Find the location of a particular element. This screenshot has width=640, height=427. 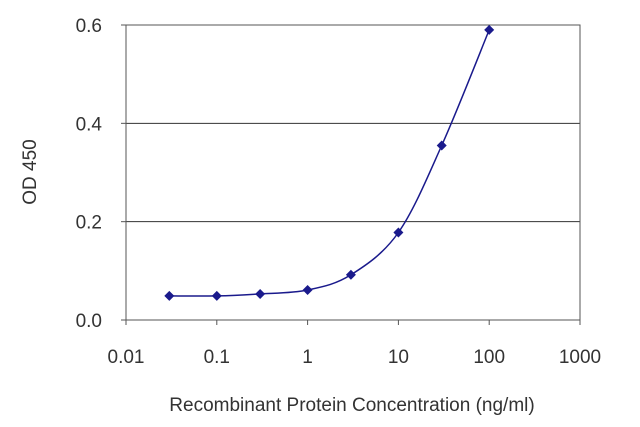

x-tick-label: 1000 is located at coordinates (580, 357).